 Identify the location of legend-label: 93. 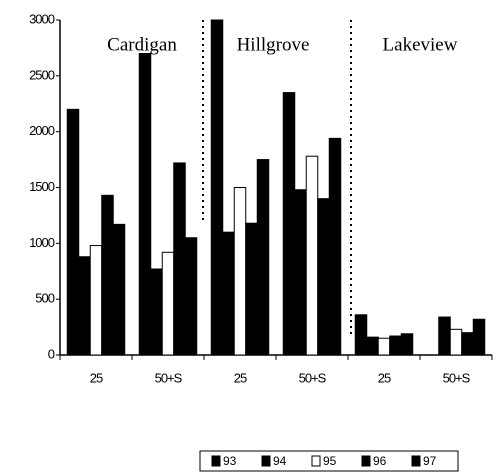
(230, 461).